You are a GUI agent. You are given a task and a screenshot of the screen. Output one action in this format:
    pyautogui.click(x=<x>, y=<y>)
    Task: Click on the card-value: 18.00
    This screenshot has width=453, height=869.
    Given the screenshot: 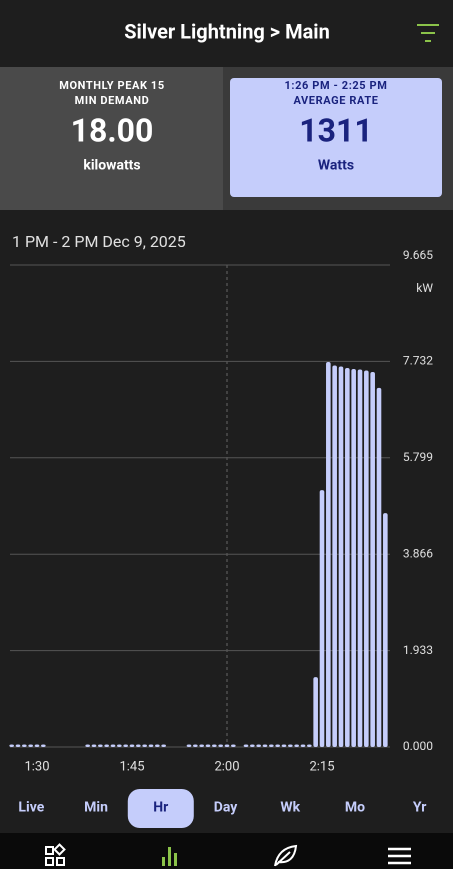 What is the action you would take?
    pyautogui.click(x=112, y=130)
    